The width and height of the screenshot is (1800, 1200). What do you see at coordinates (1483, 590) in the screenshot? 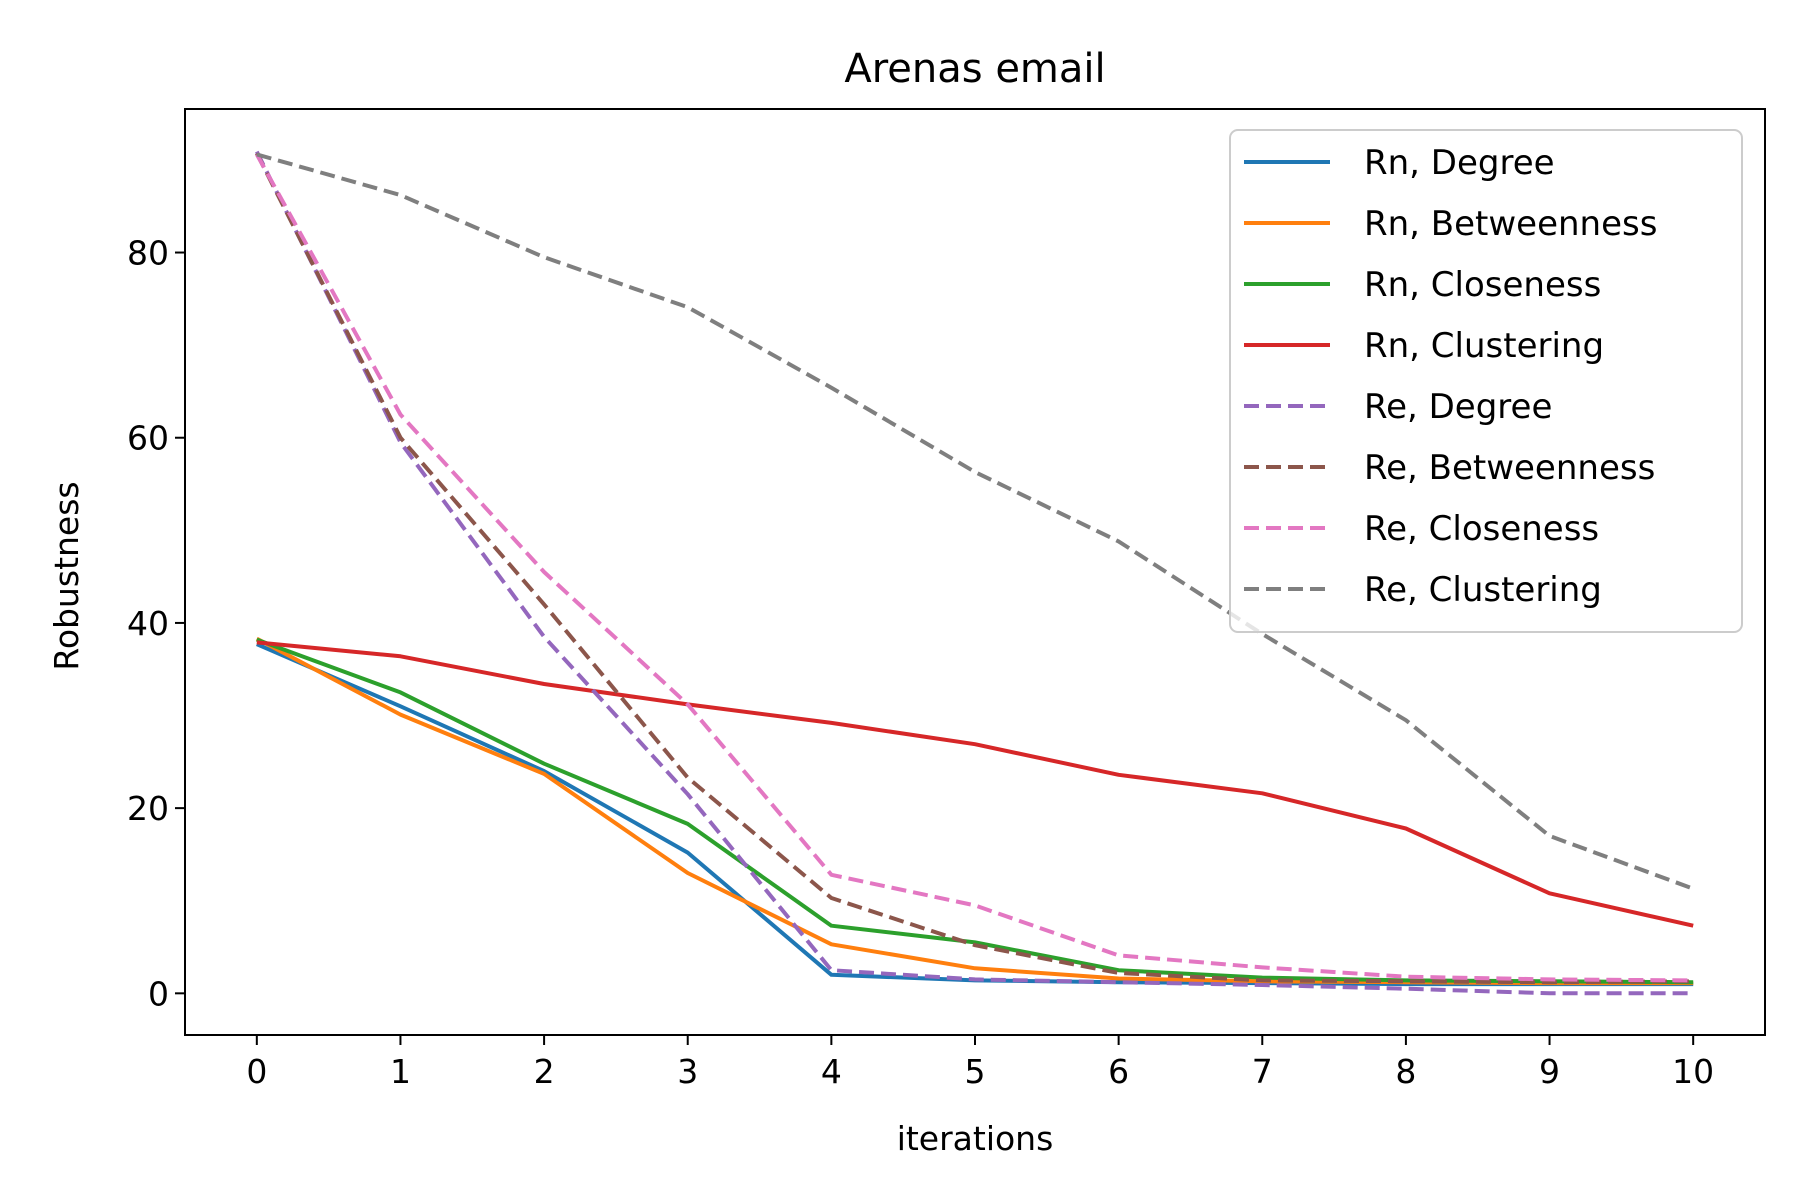
I see `legend-label-re-clustering: Re, Clustering` at bounding box center [1483, 590].